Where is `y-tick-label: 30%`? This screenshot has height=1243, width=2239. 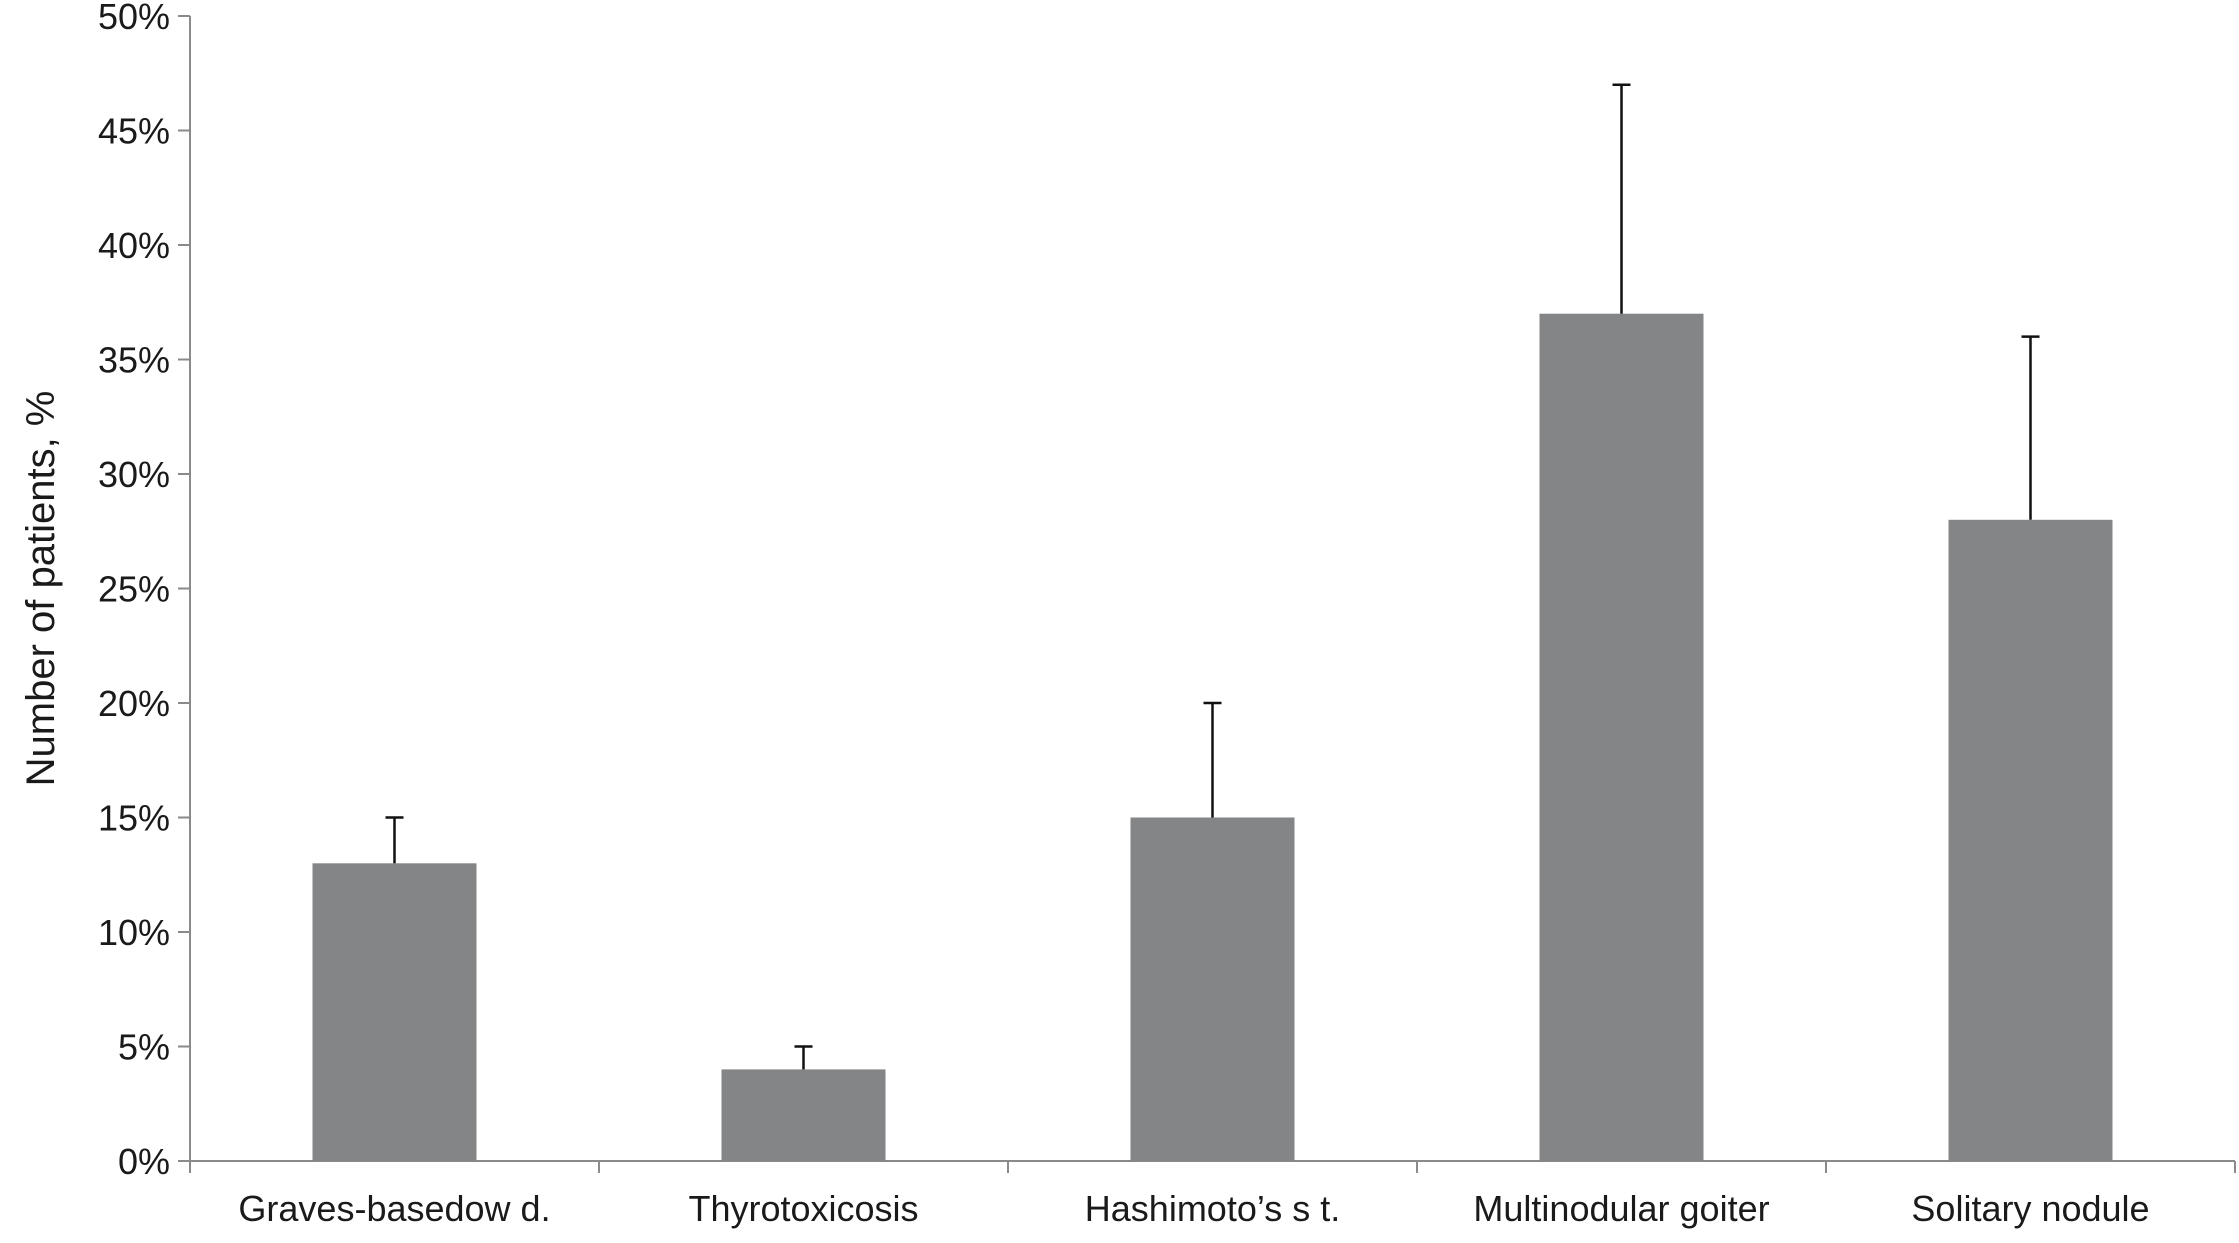 y-tick-label: 30% is located at coordinates (134, 474).